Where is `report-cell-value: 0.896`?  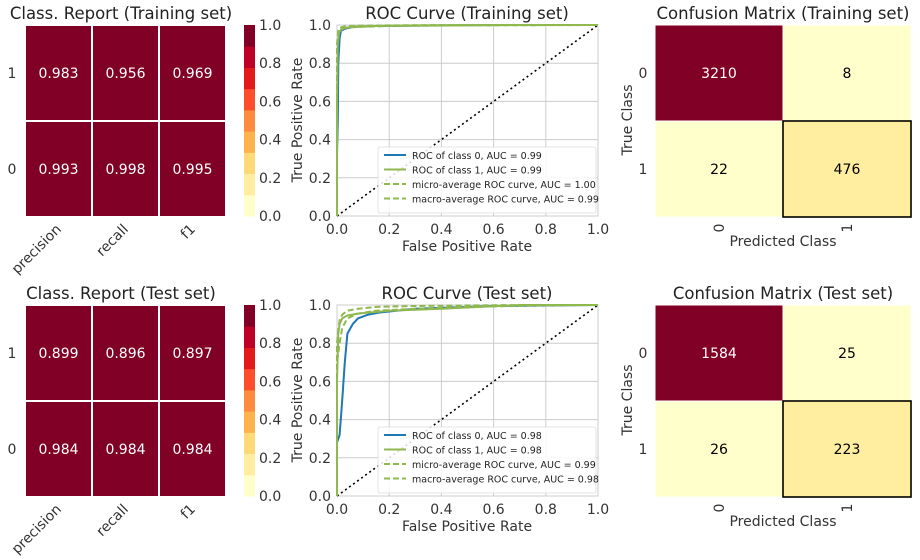
report-cell-value: 0.896 is located at coordinates (125, 354).